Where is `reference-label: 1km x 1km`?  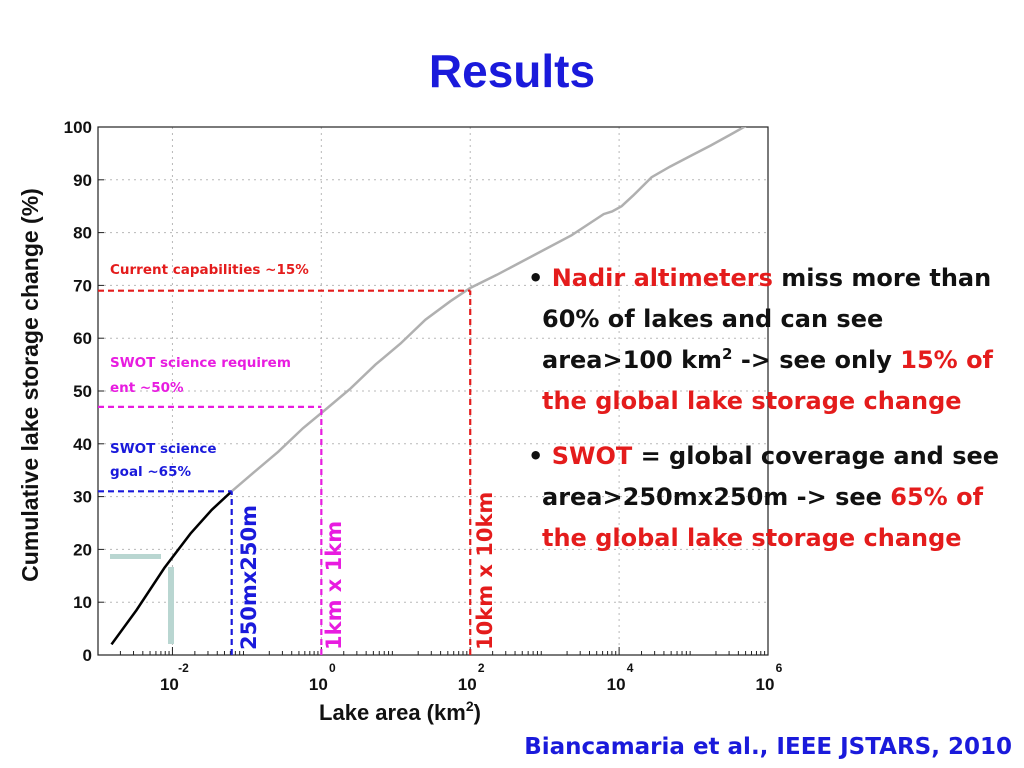
reference-label: 1km x 1km is located at coordinates (334, 585).